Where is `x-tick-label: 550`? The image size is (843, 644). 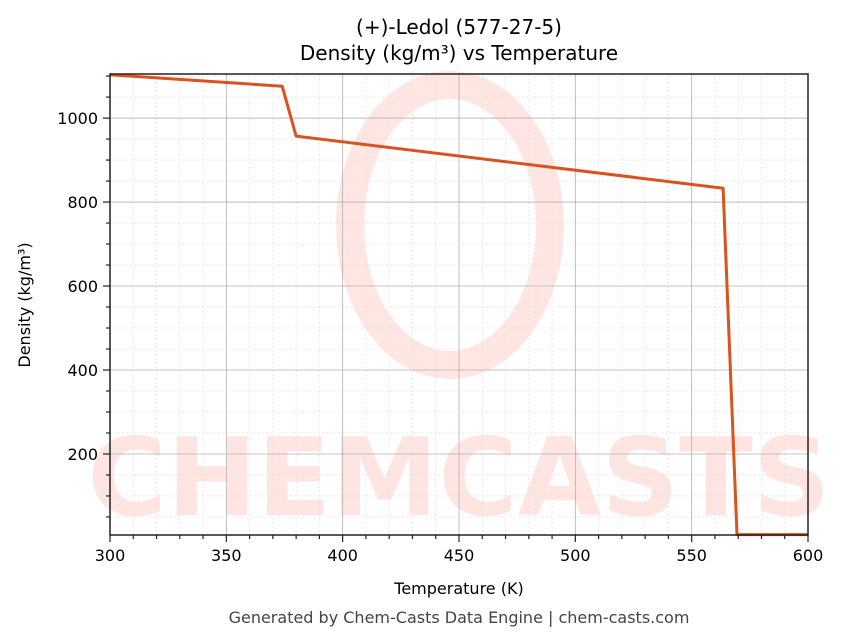
x-tick-label: 550 is located at coordinates (691, 555).